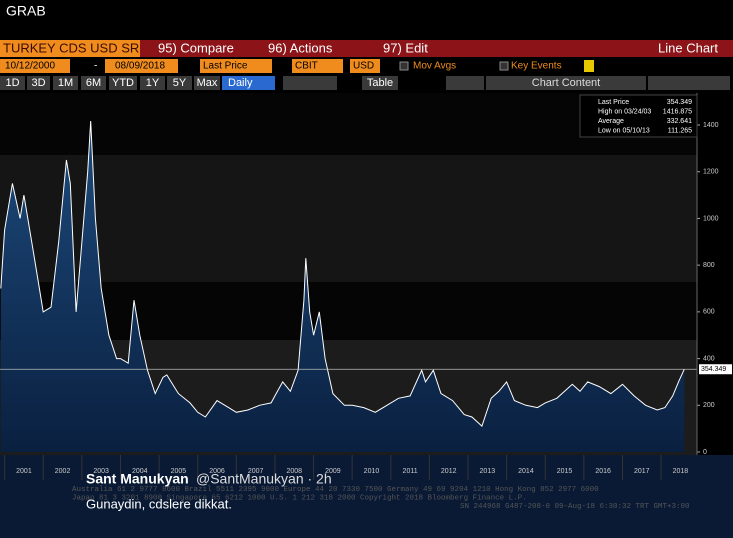 This screenshot has height=538, width=733. I want to click on currency-box, so click(365, 66).